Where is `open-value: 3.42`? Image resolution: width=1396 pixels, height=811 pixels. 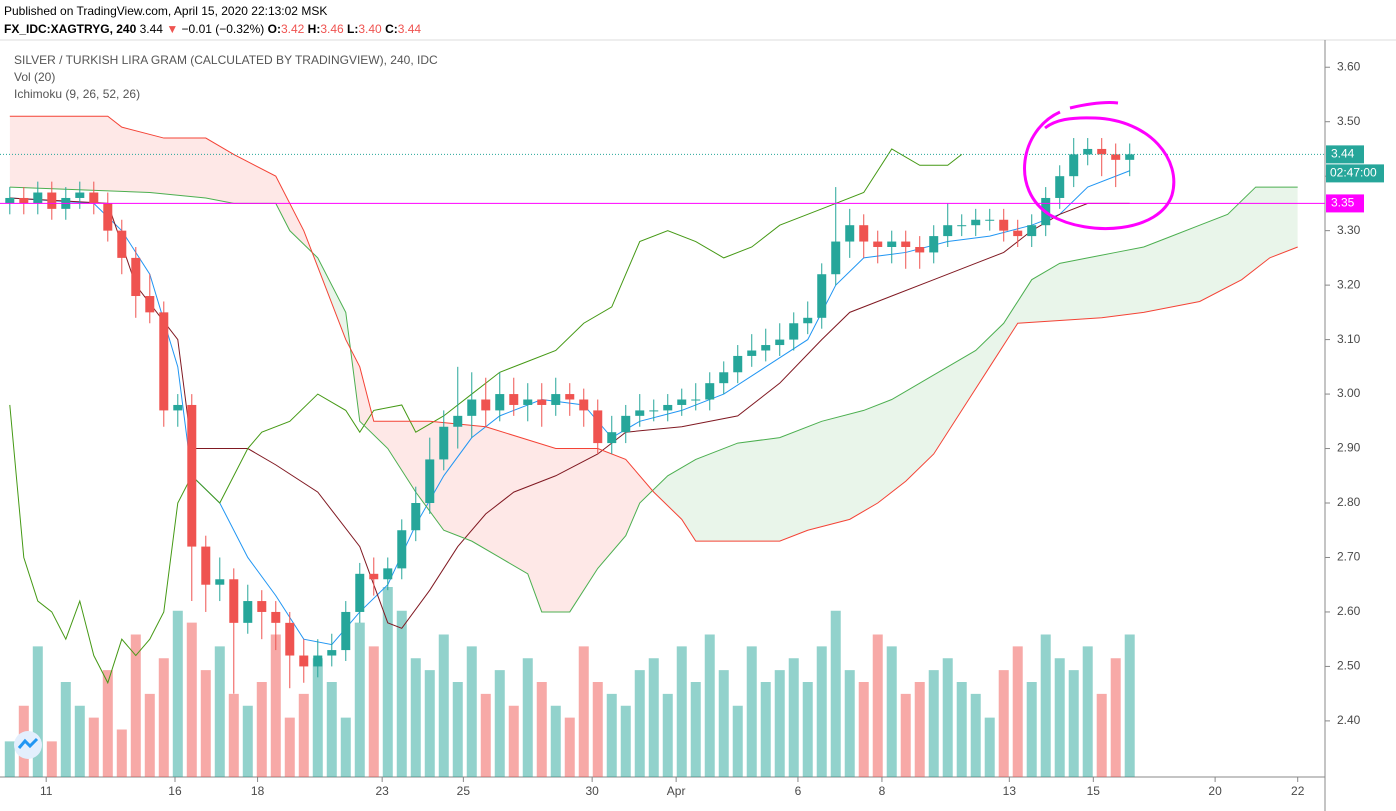
open-value: 3.42 is located at coordinates (293, 29).